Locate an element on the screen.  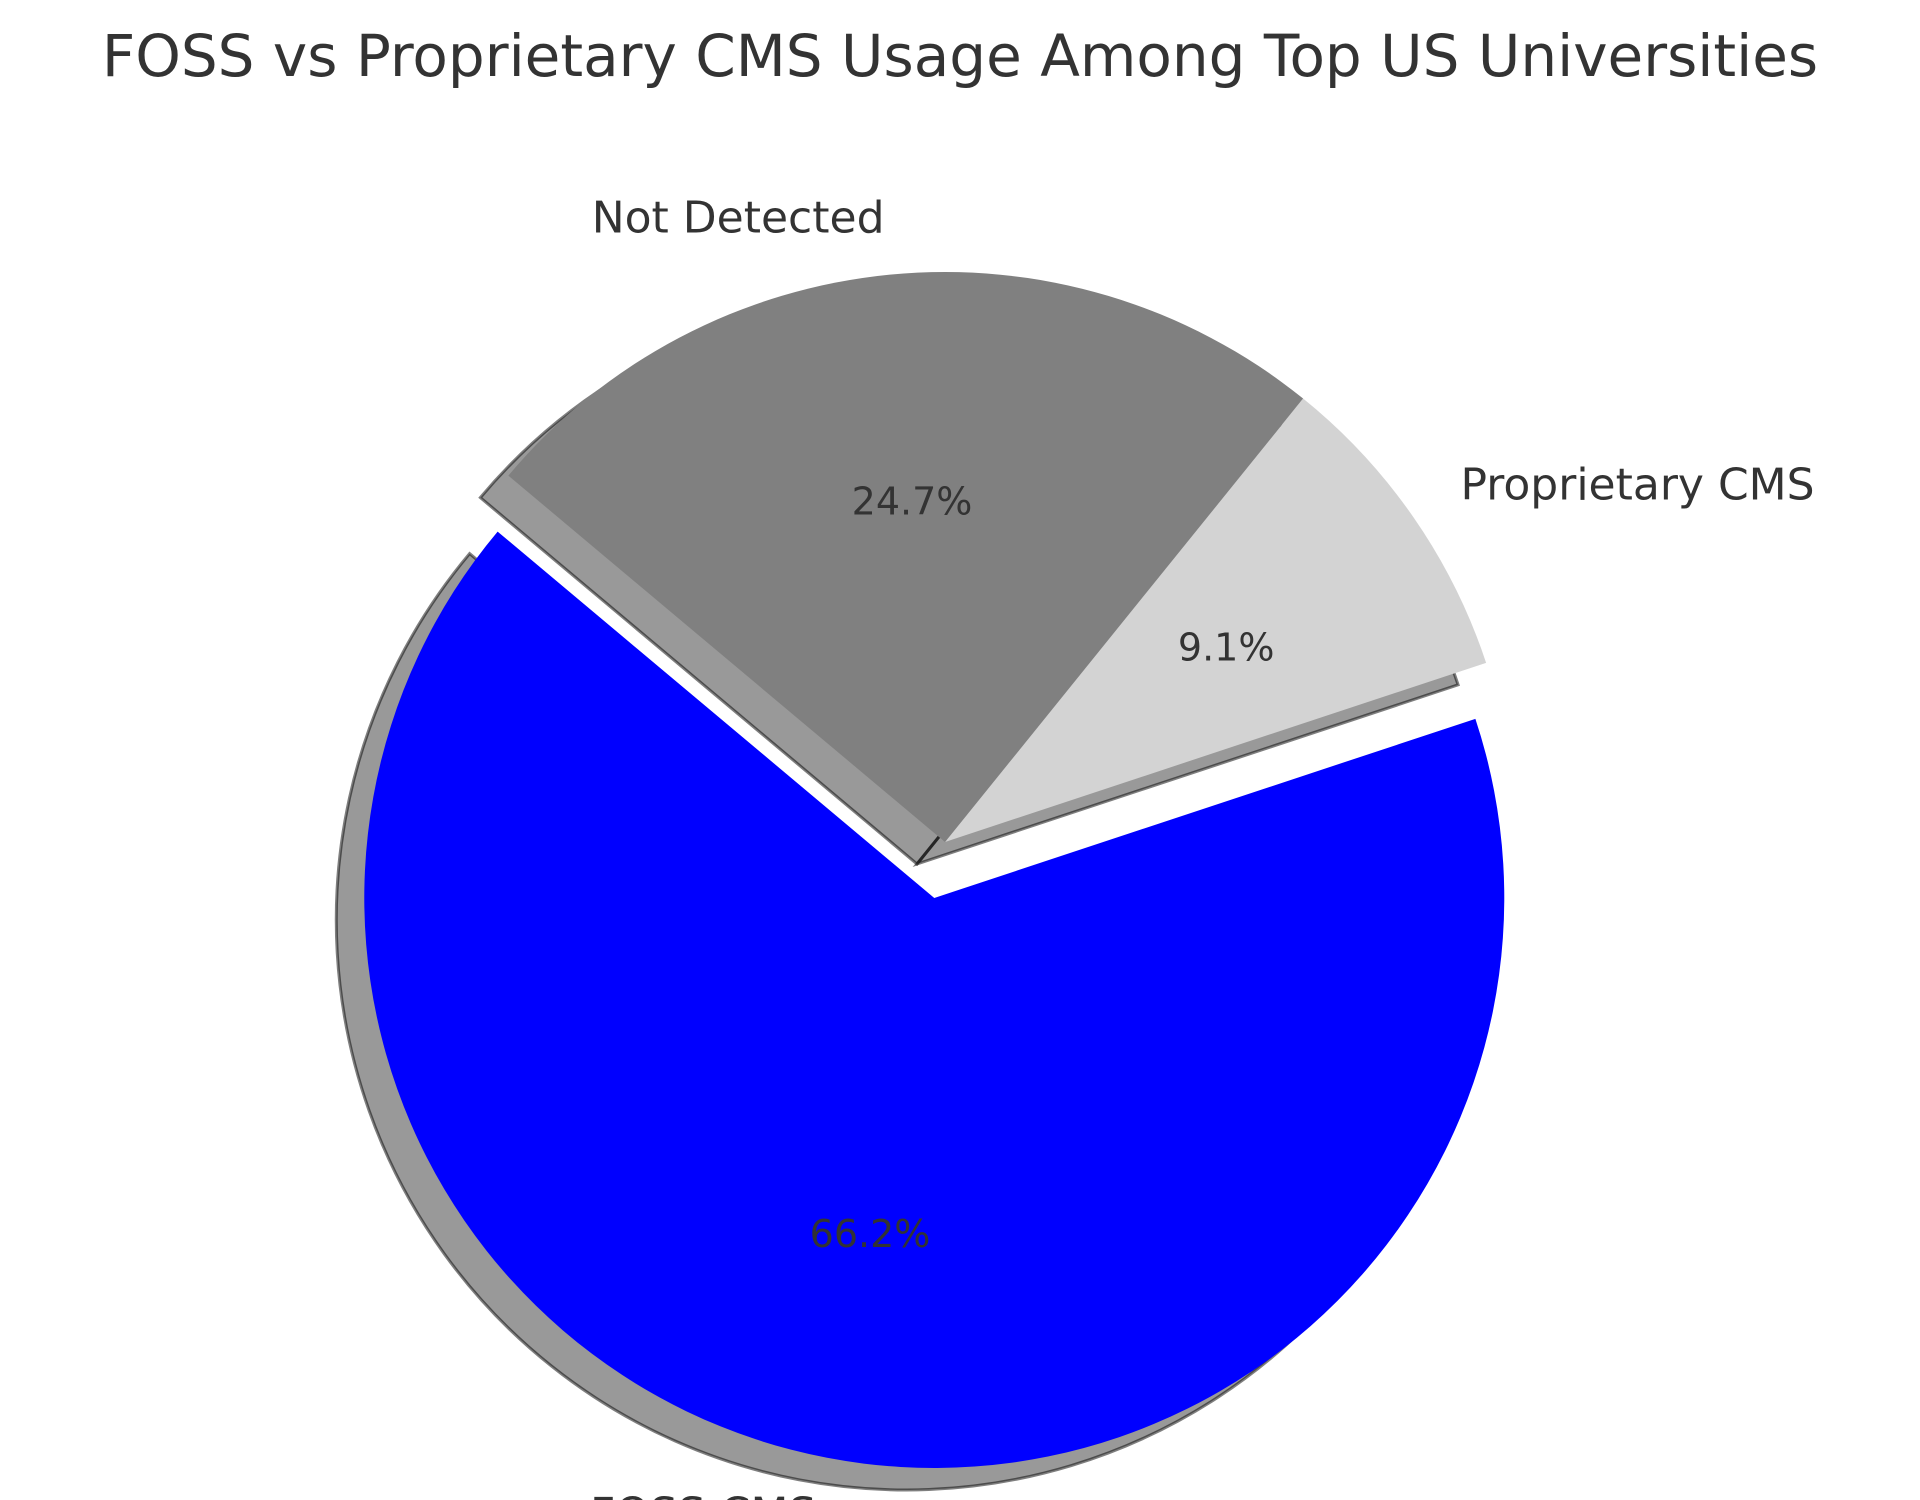
pct-label-not-detected: 24.7% is located at coordinates (912, 502).